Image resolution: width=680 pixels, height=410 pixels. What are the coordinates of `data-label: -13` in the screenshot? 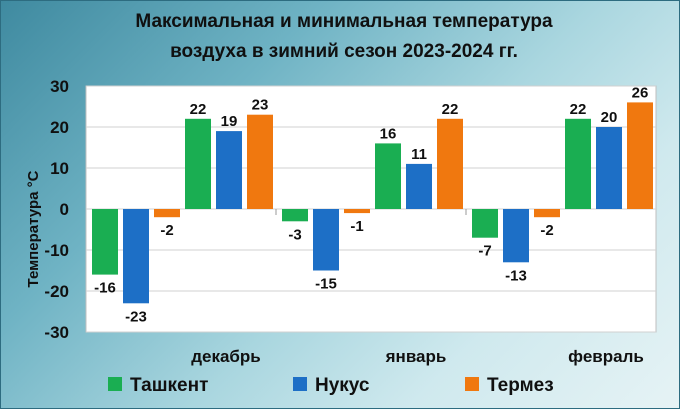 It's located at (516, 275).